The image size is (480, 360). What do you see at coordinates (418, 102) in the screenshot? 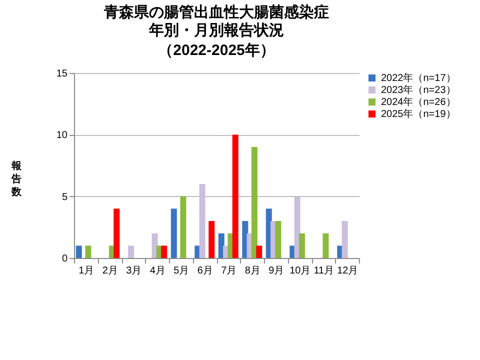
I see `legend-label: 2024年（n=26）` at bounding box center [418, 102].